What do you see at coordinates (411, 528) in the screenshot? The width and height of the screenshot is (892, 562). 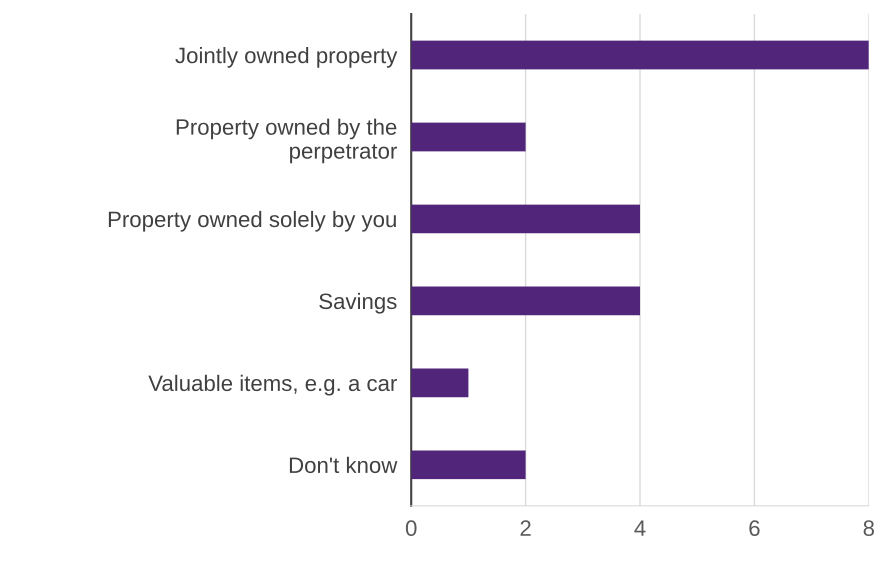 I see `x-tick-label: 0` at bounding box center [411, 528].